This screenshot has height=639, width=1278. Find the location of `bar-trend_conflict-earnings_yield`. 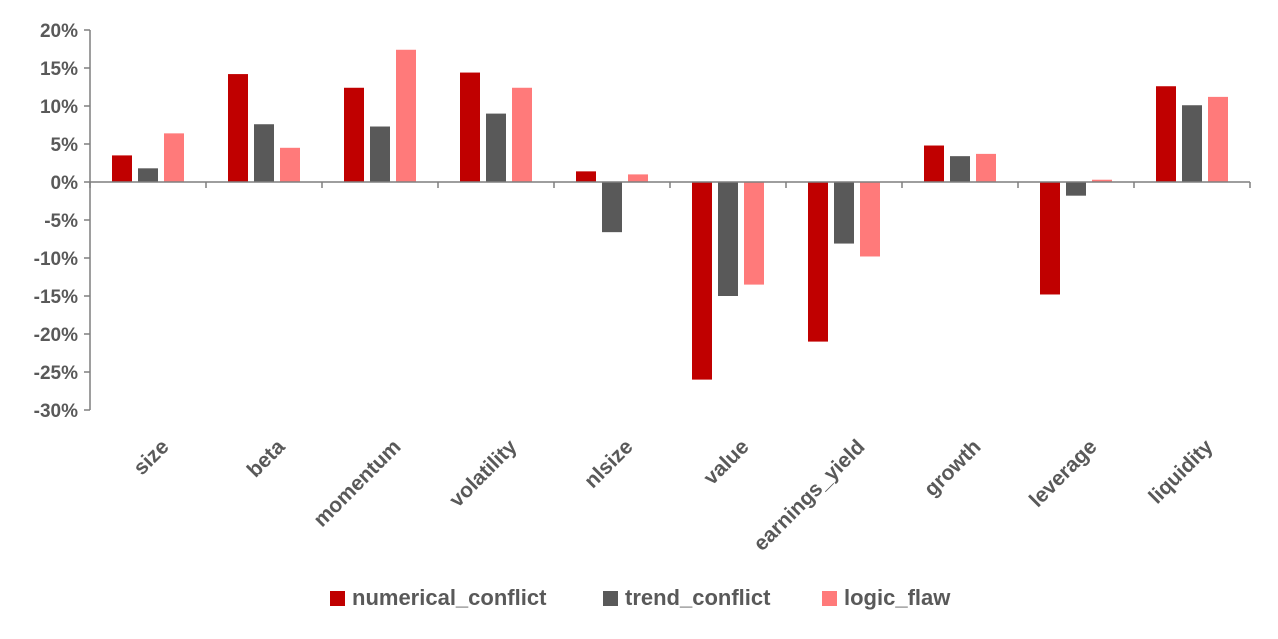

bar-trend_conflict-earnings_yield is located at coordinates (844, 213).